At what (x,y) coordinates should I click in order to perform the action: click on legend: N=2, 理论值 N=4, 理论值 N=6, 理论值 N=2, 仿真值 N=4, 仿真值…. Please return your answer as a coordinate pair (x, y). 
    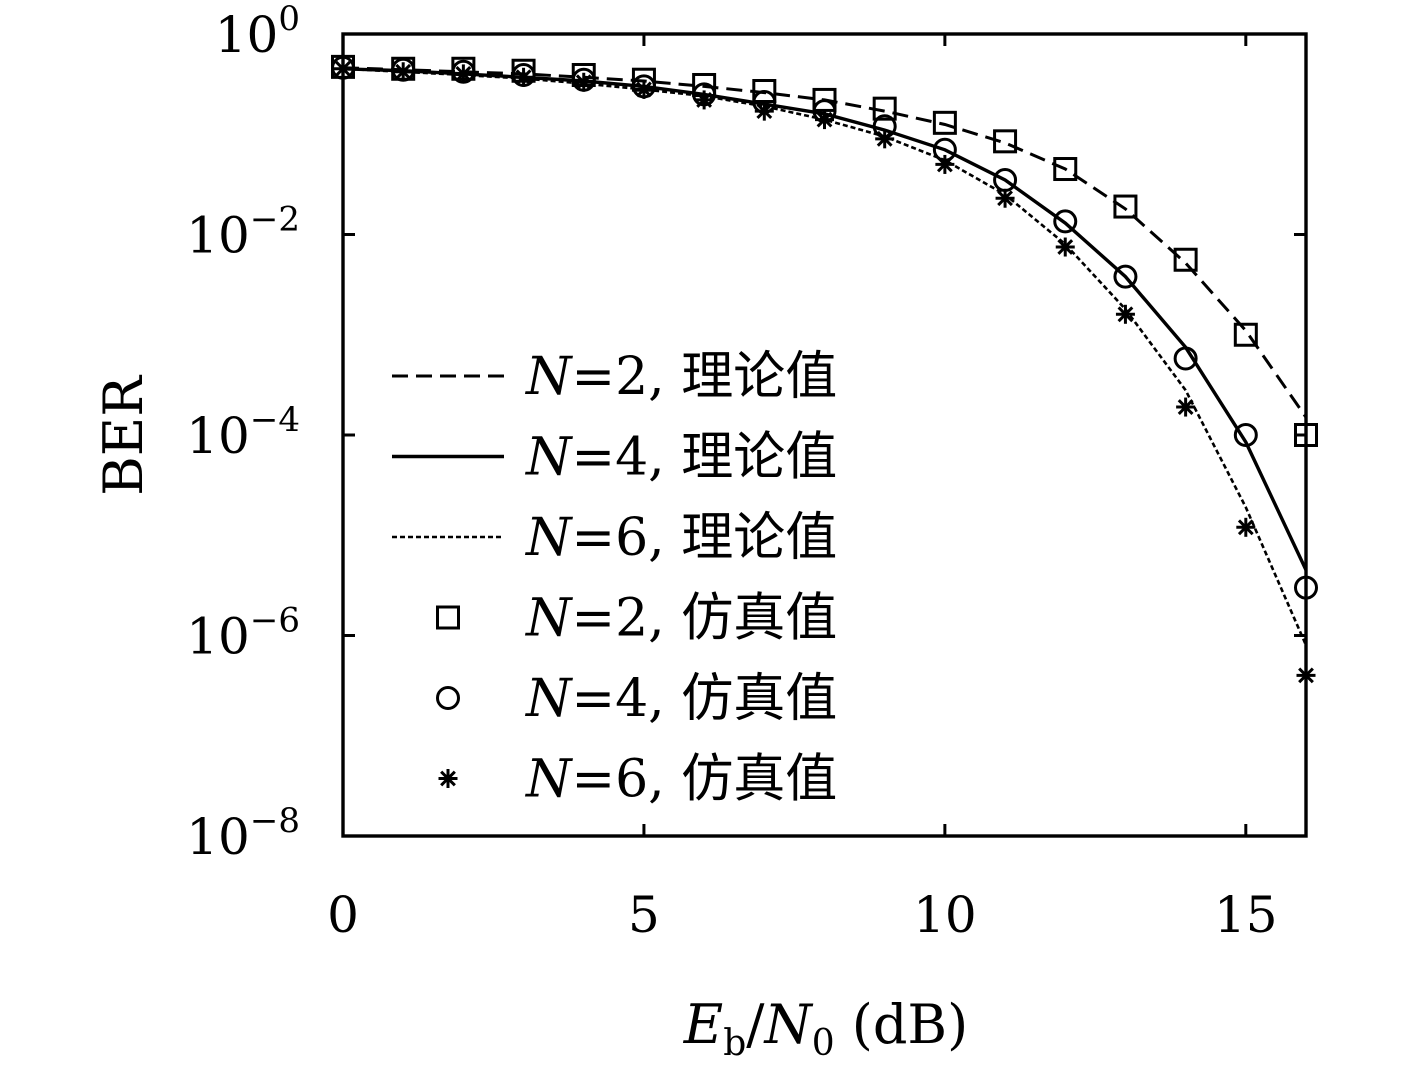
    Looking at the image, I should click on (614, 578).